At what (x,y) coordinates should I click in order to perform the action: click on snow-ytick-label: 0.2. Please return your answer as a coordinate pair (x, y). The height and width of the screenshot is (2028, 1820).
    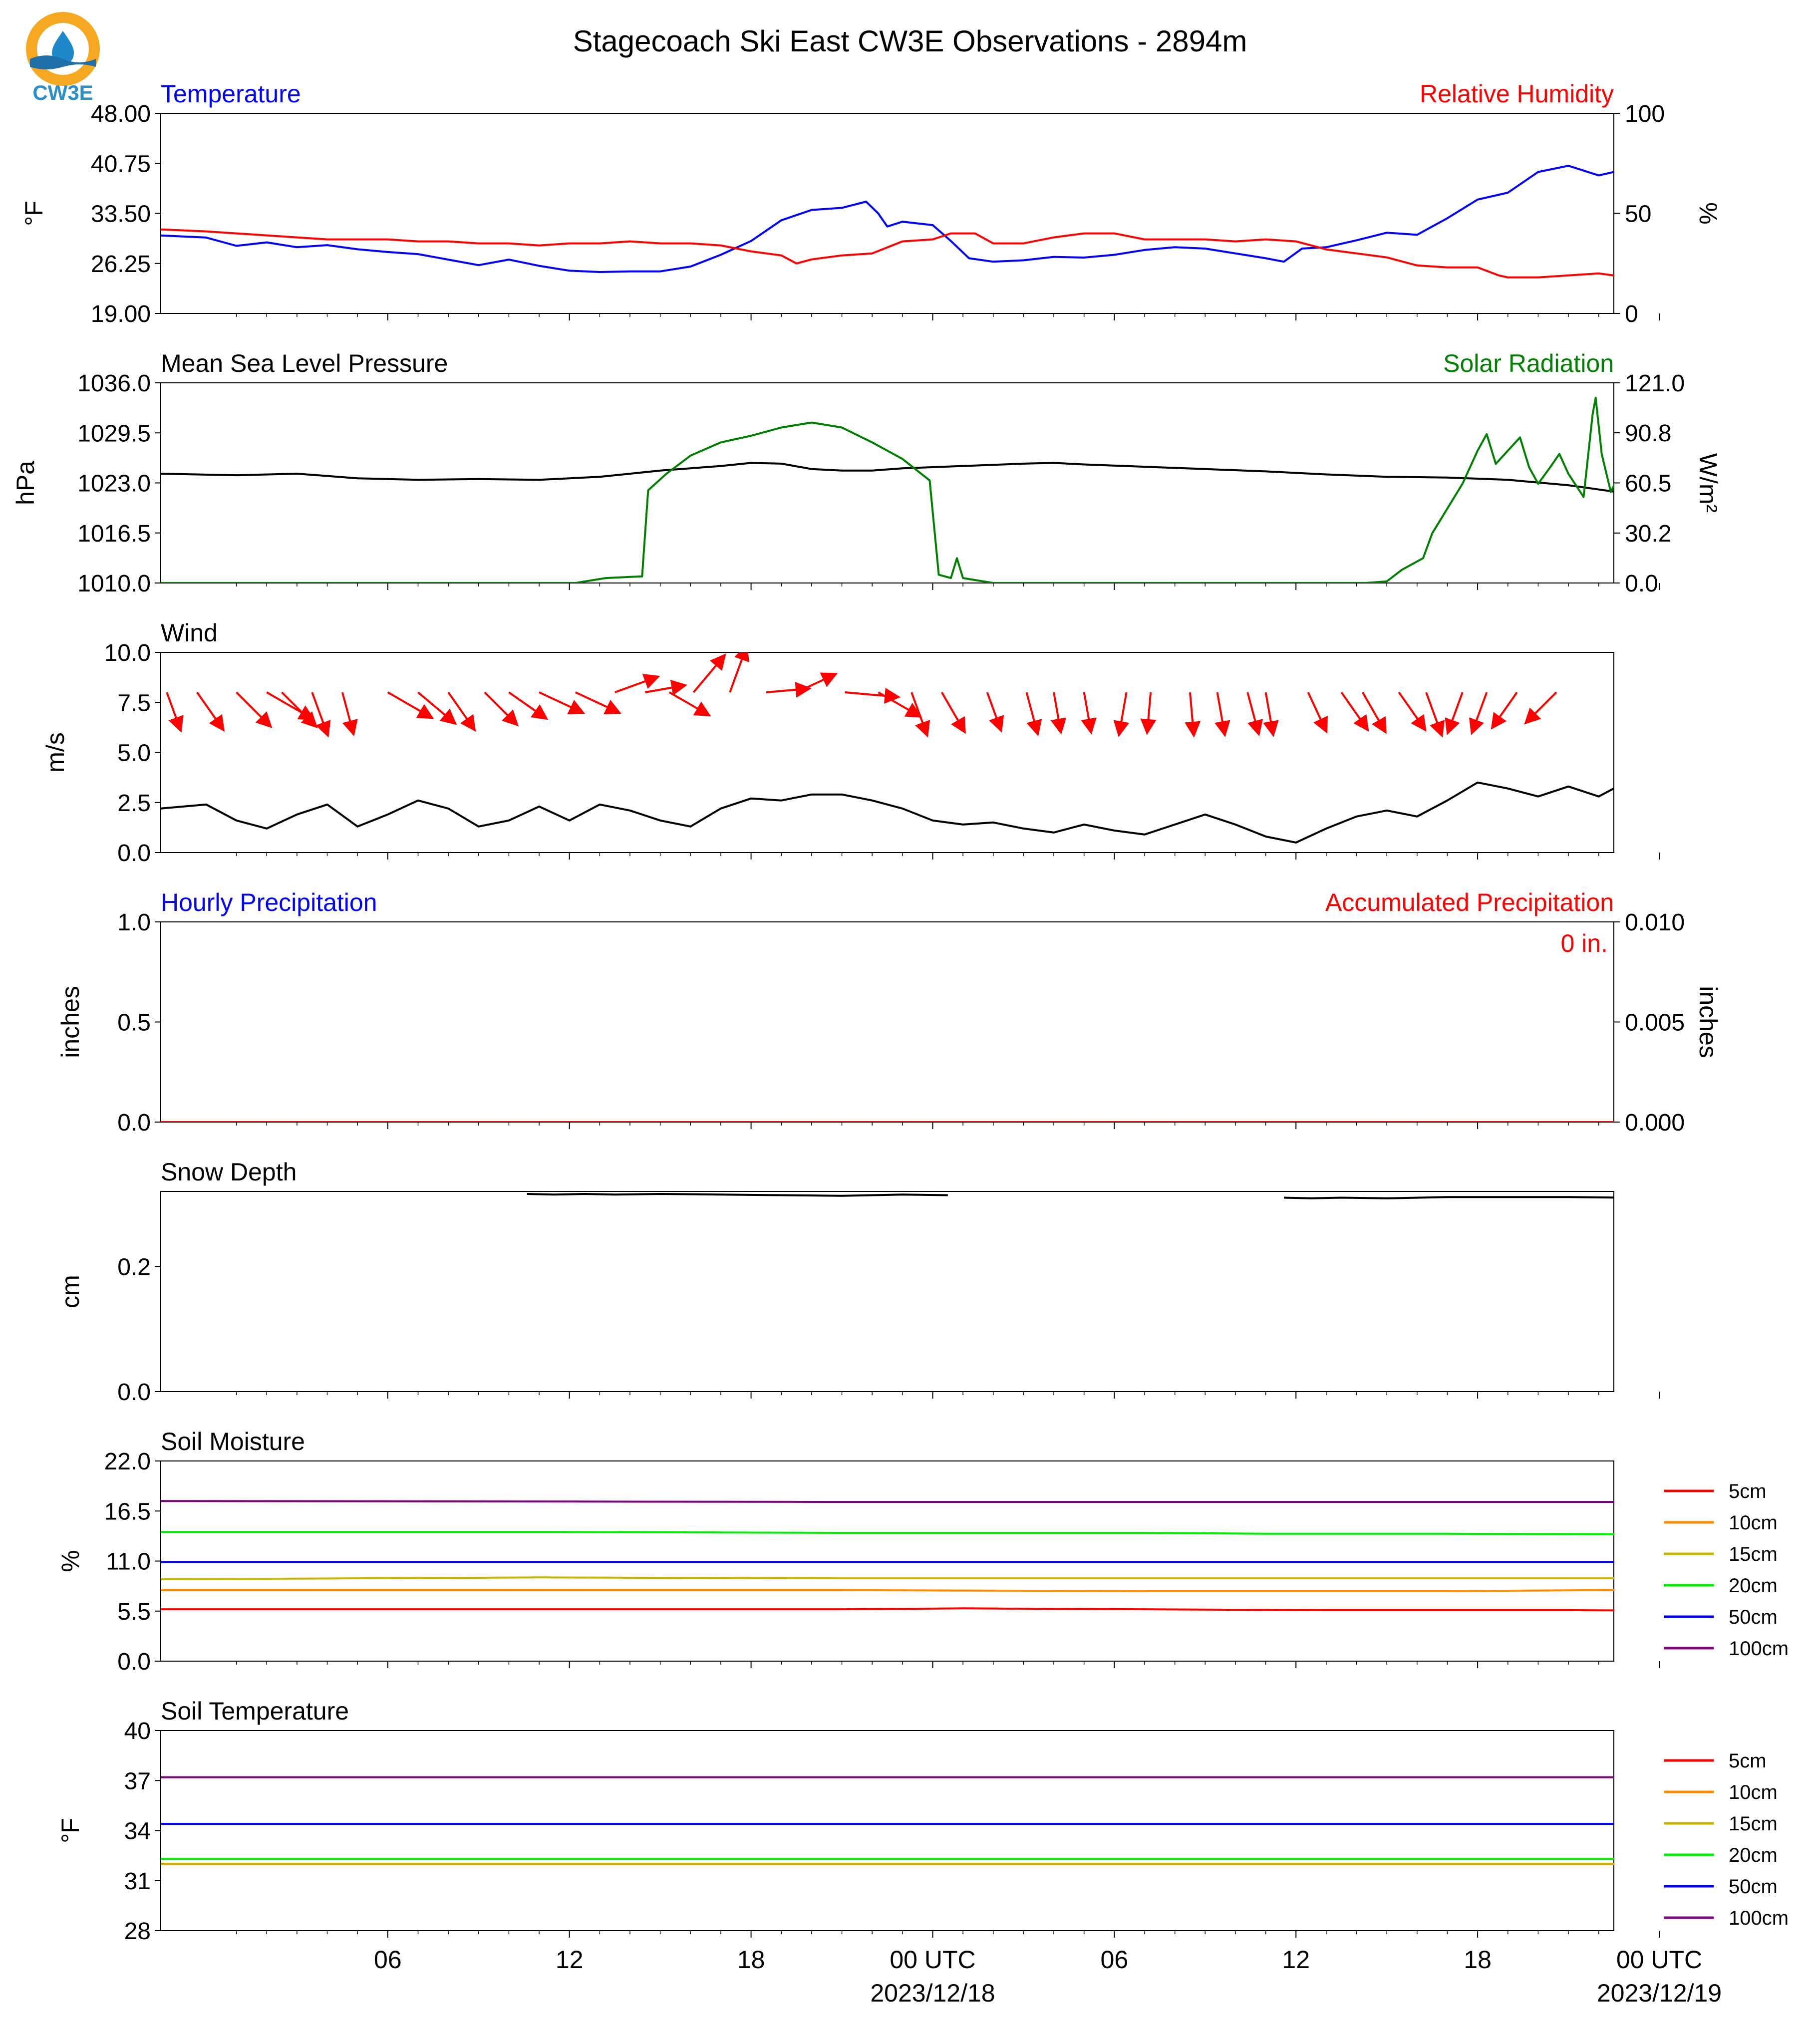
    Looking at the image, I should click on (134, 1267).